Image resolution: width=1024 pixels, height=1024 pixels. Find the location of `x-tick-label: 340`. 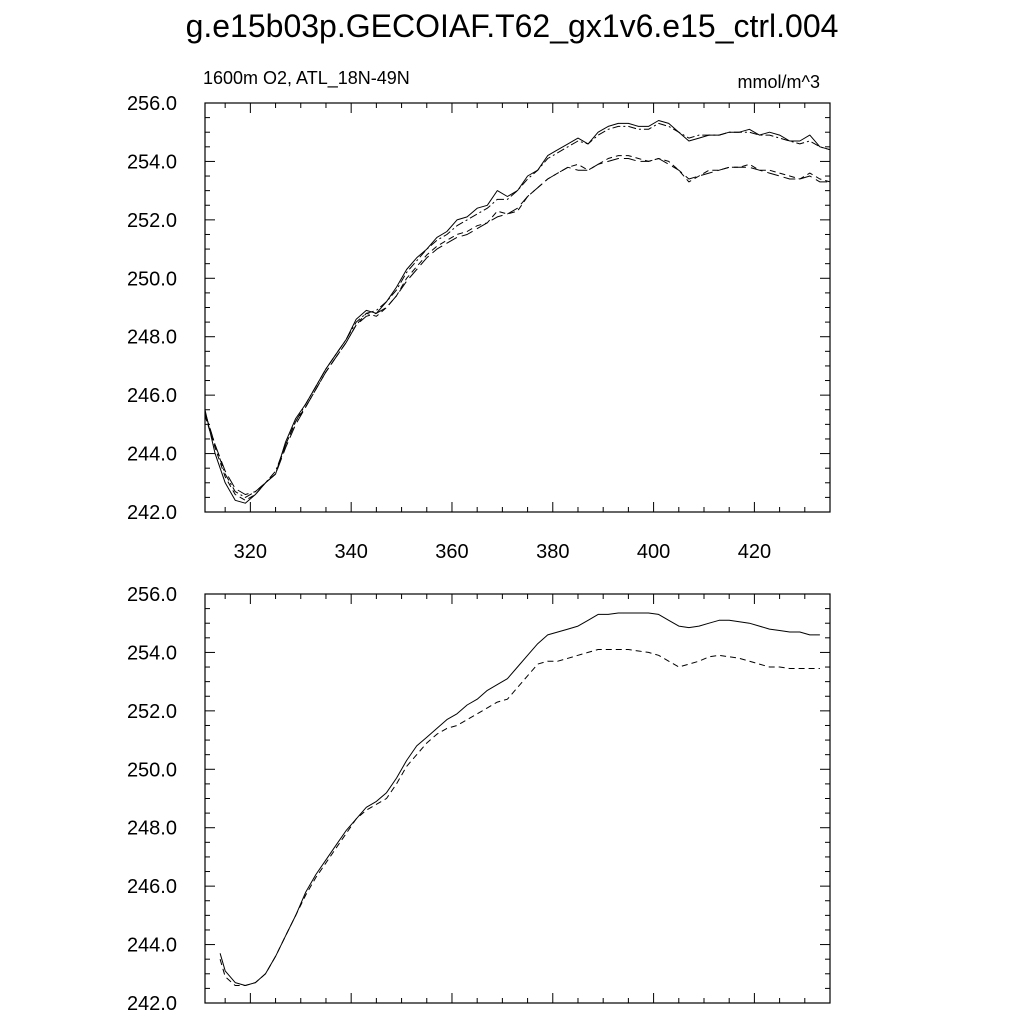

x-tick-label: 340 is located at coordinates (350, 552).